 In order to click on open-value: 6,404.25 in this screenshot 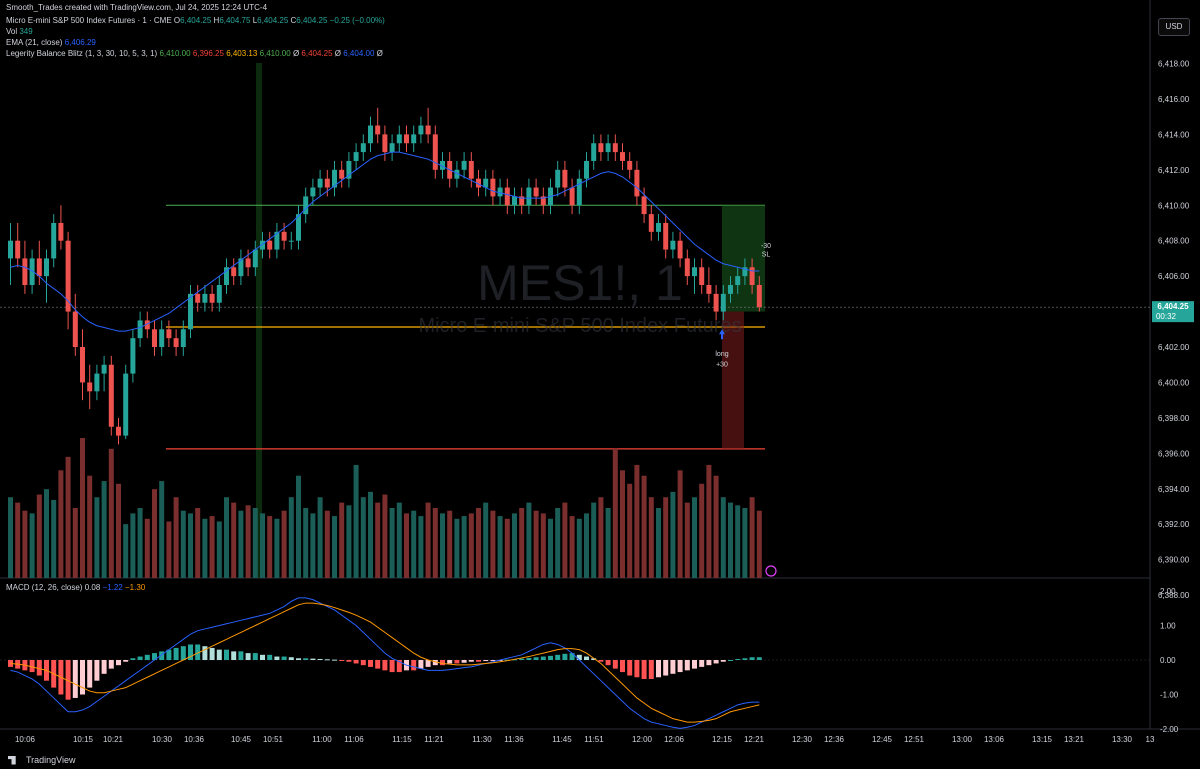, I will do `click(196, 20)`.